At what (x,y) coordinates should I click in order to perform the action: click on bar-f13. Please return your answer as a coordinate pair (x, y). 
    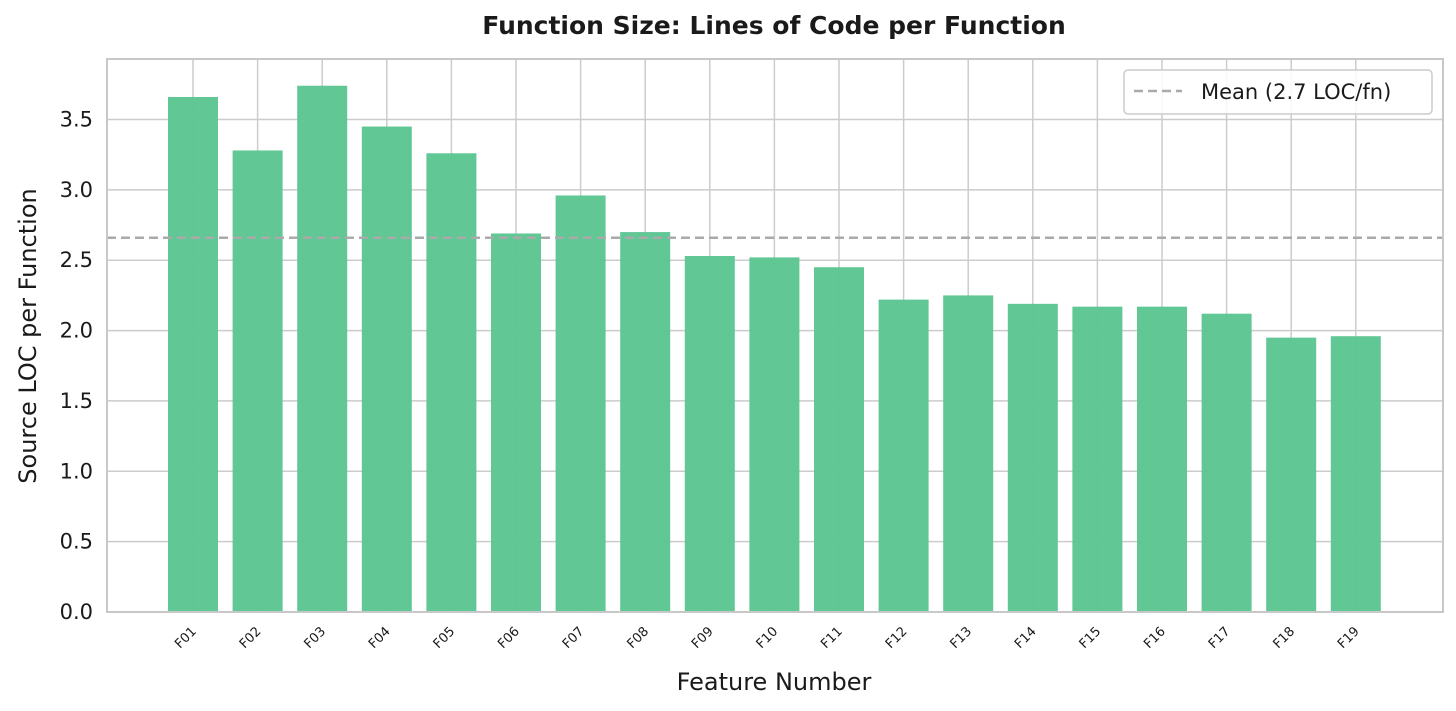
    Looking at the image, I should click on (968, 453).